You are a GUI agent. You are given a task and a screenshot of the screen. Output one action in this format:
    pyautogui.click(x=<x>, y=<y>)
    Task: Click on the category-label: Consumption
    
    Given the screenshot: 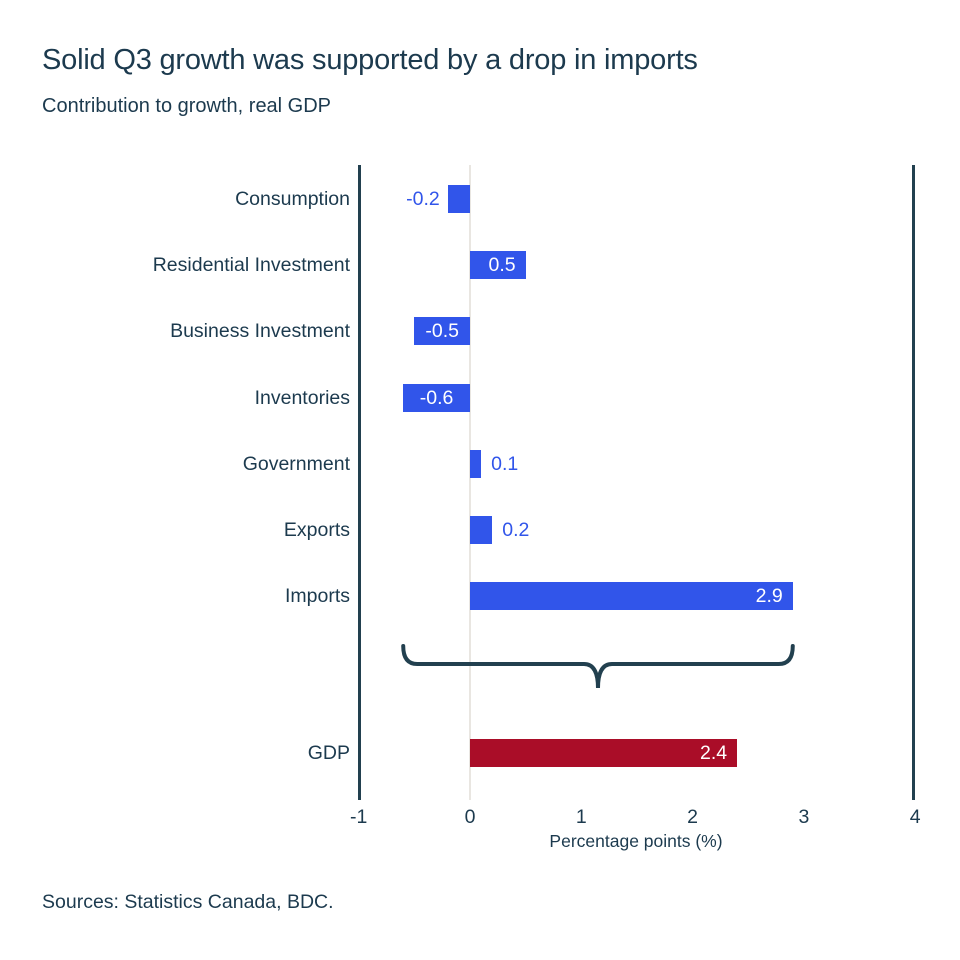 What is the action you would take?
    pyautogui.click(x=292, y=199)
    